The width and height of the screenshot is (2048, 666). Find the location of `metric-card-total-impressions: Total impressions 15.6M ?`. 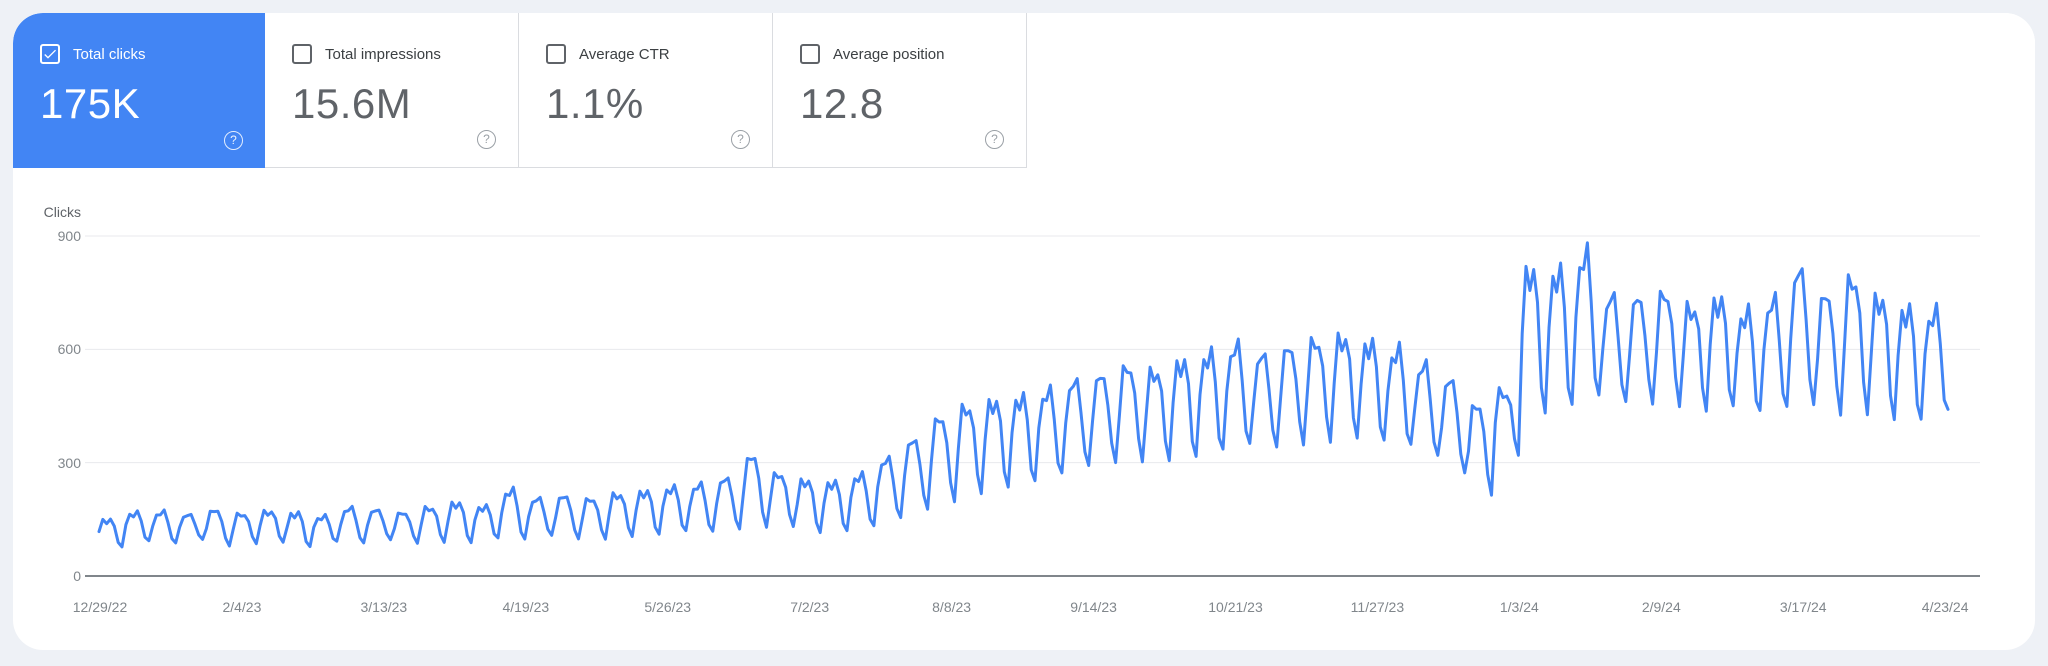

metric-card-total-impressions: Total impressions 15.6M ? is located at coordinates (392, 90).